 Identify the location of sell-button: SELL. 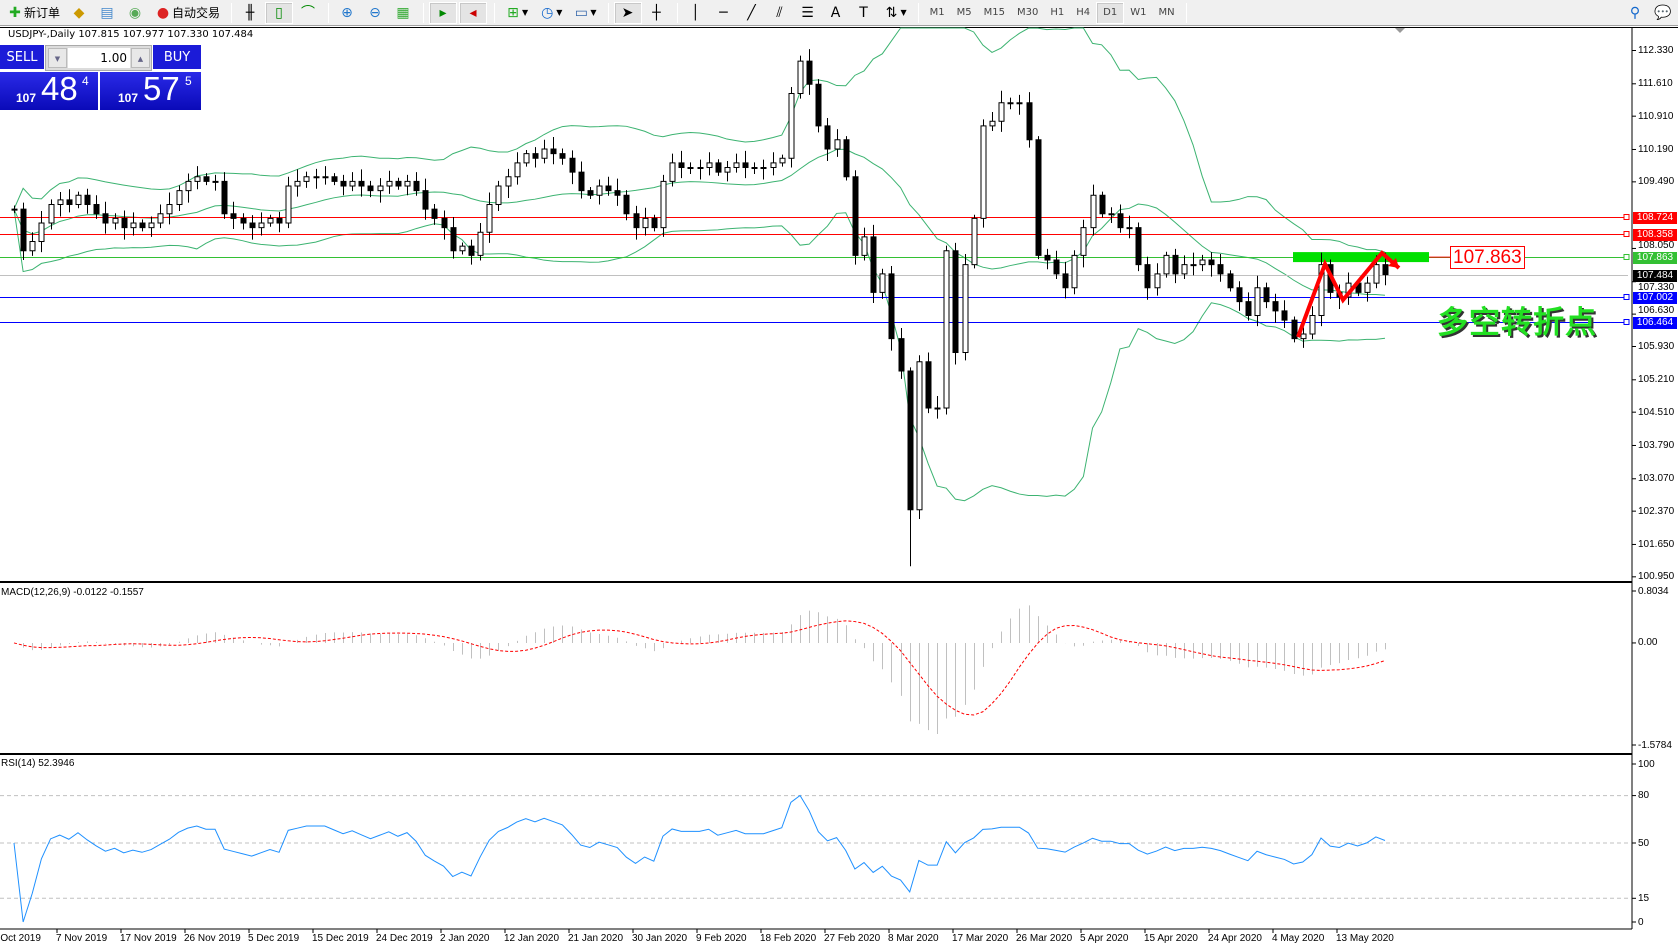
(22, 57).